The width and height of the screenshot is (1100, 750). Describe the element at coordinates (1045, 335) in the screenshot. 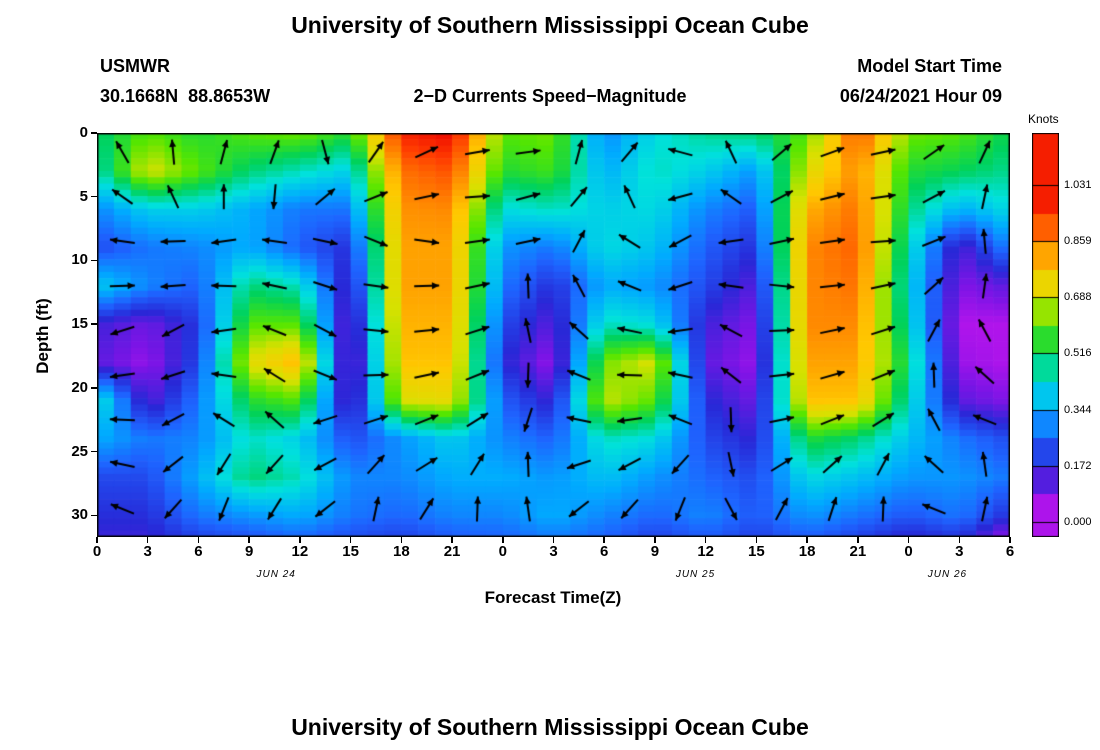

I see `colorbar` at that location.